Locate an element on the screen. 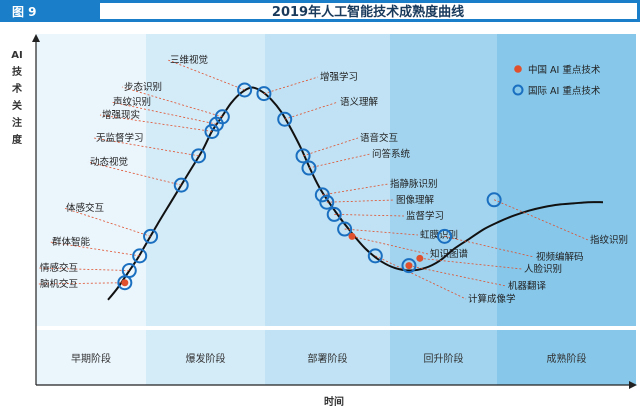 The height and width of the screenshot is (413, 640). y-axis-label-char: 度 is located at coordinates (17, 139).